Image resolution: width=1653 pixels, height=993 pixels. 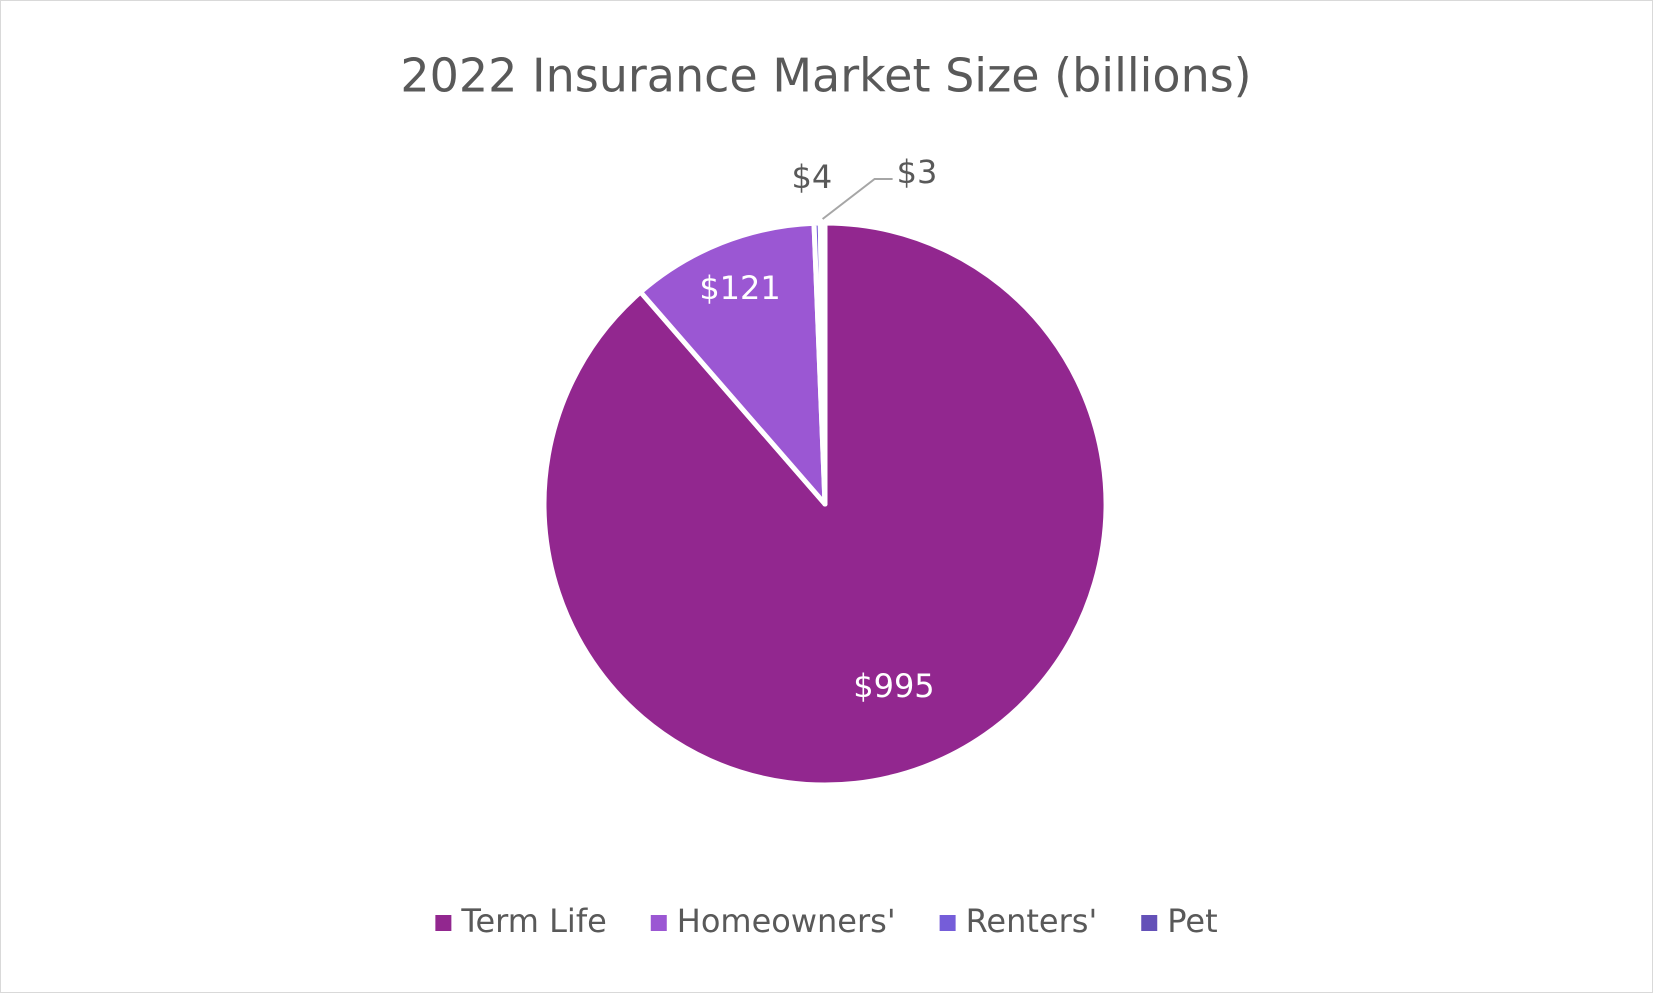 I want to click on chart-title: 2022 Insurance Market Size (billions), so click(x=825, y=76).